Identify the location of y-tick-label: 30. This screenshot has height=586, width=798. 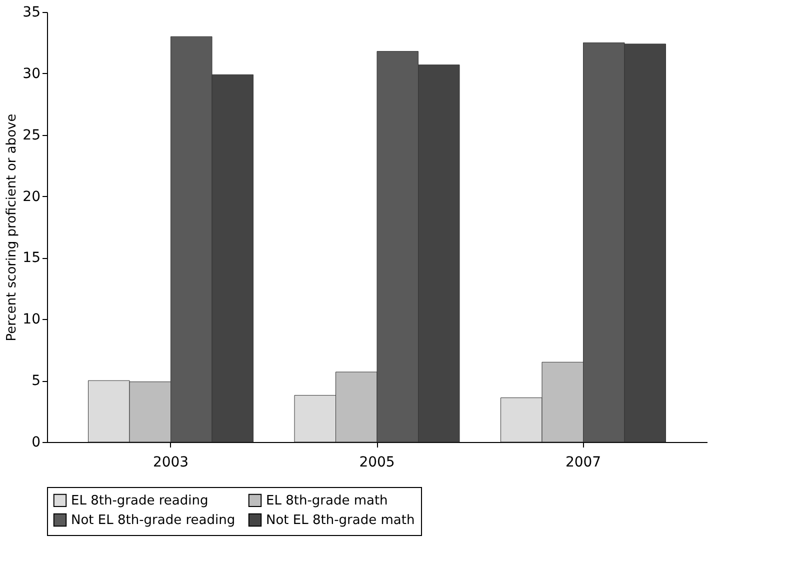
(31, 74).